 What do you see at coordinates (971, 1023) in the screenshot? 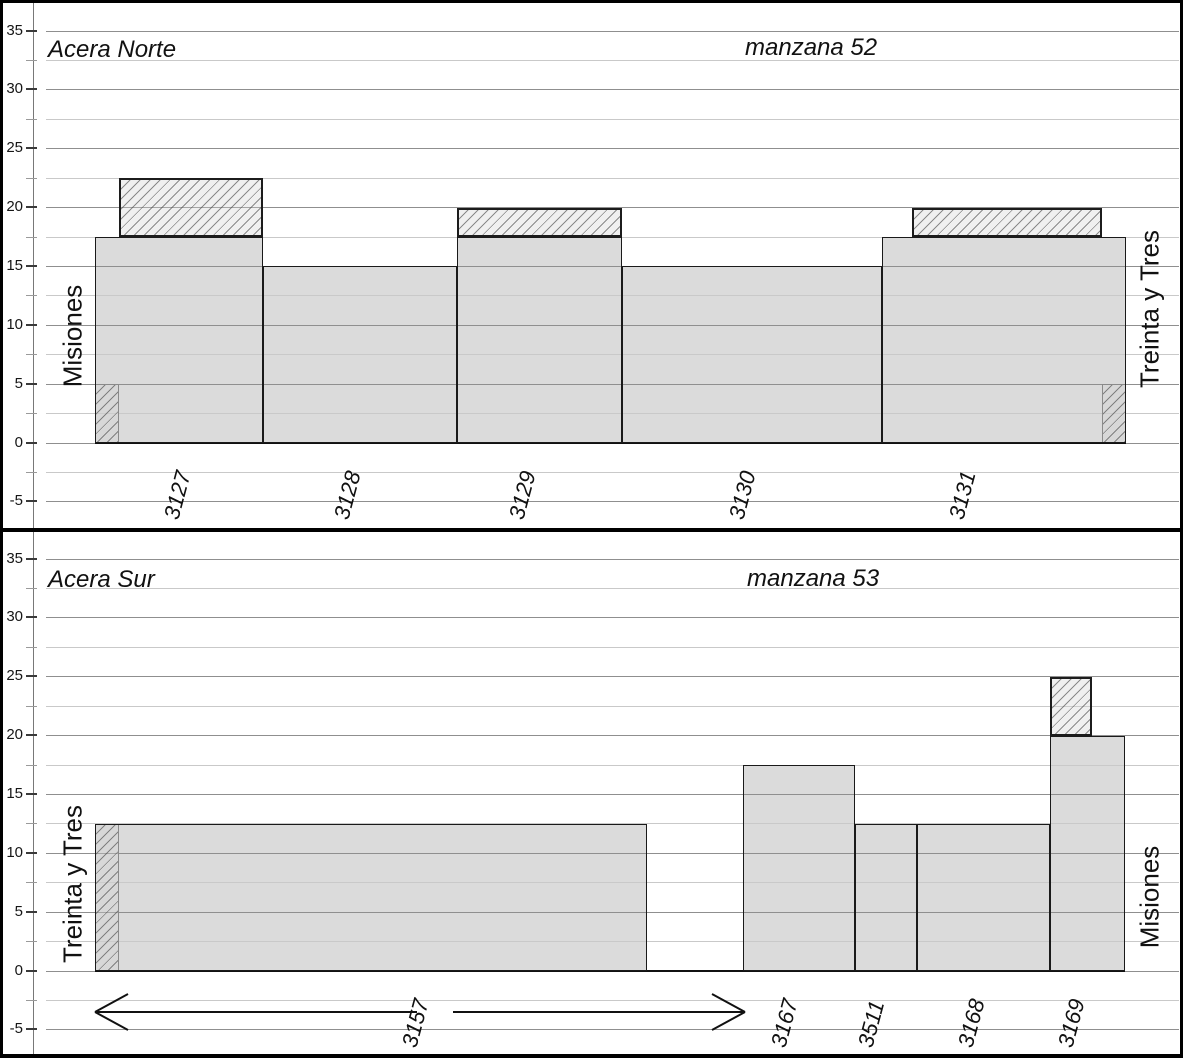
I see `parcel-label-3168: 3168` at bounding box center [971, 1023].